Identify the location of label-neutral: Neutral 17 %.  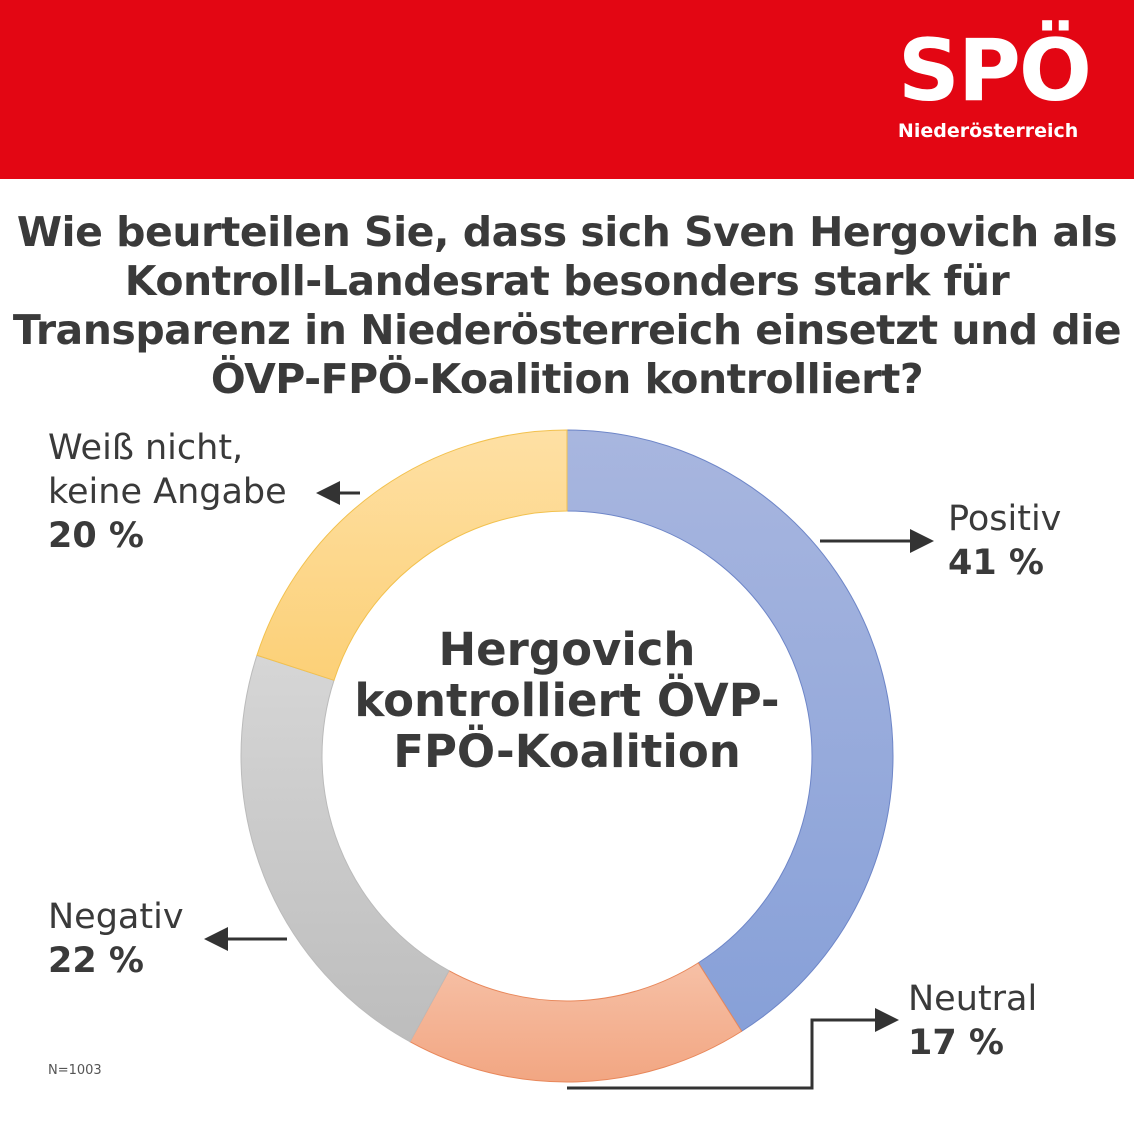
(972, 1021).